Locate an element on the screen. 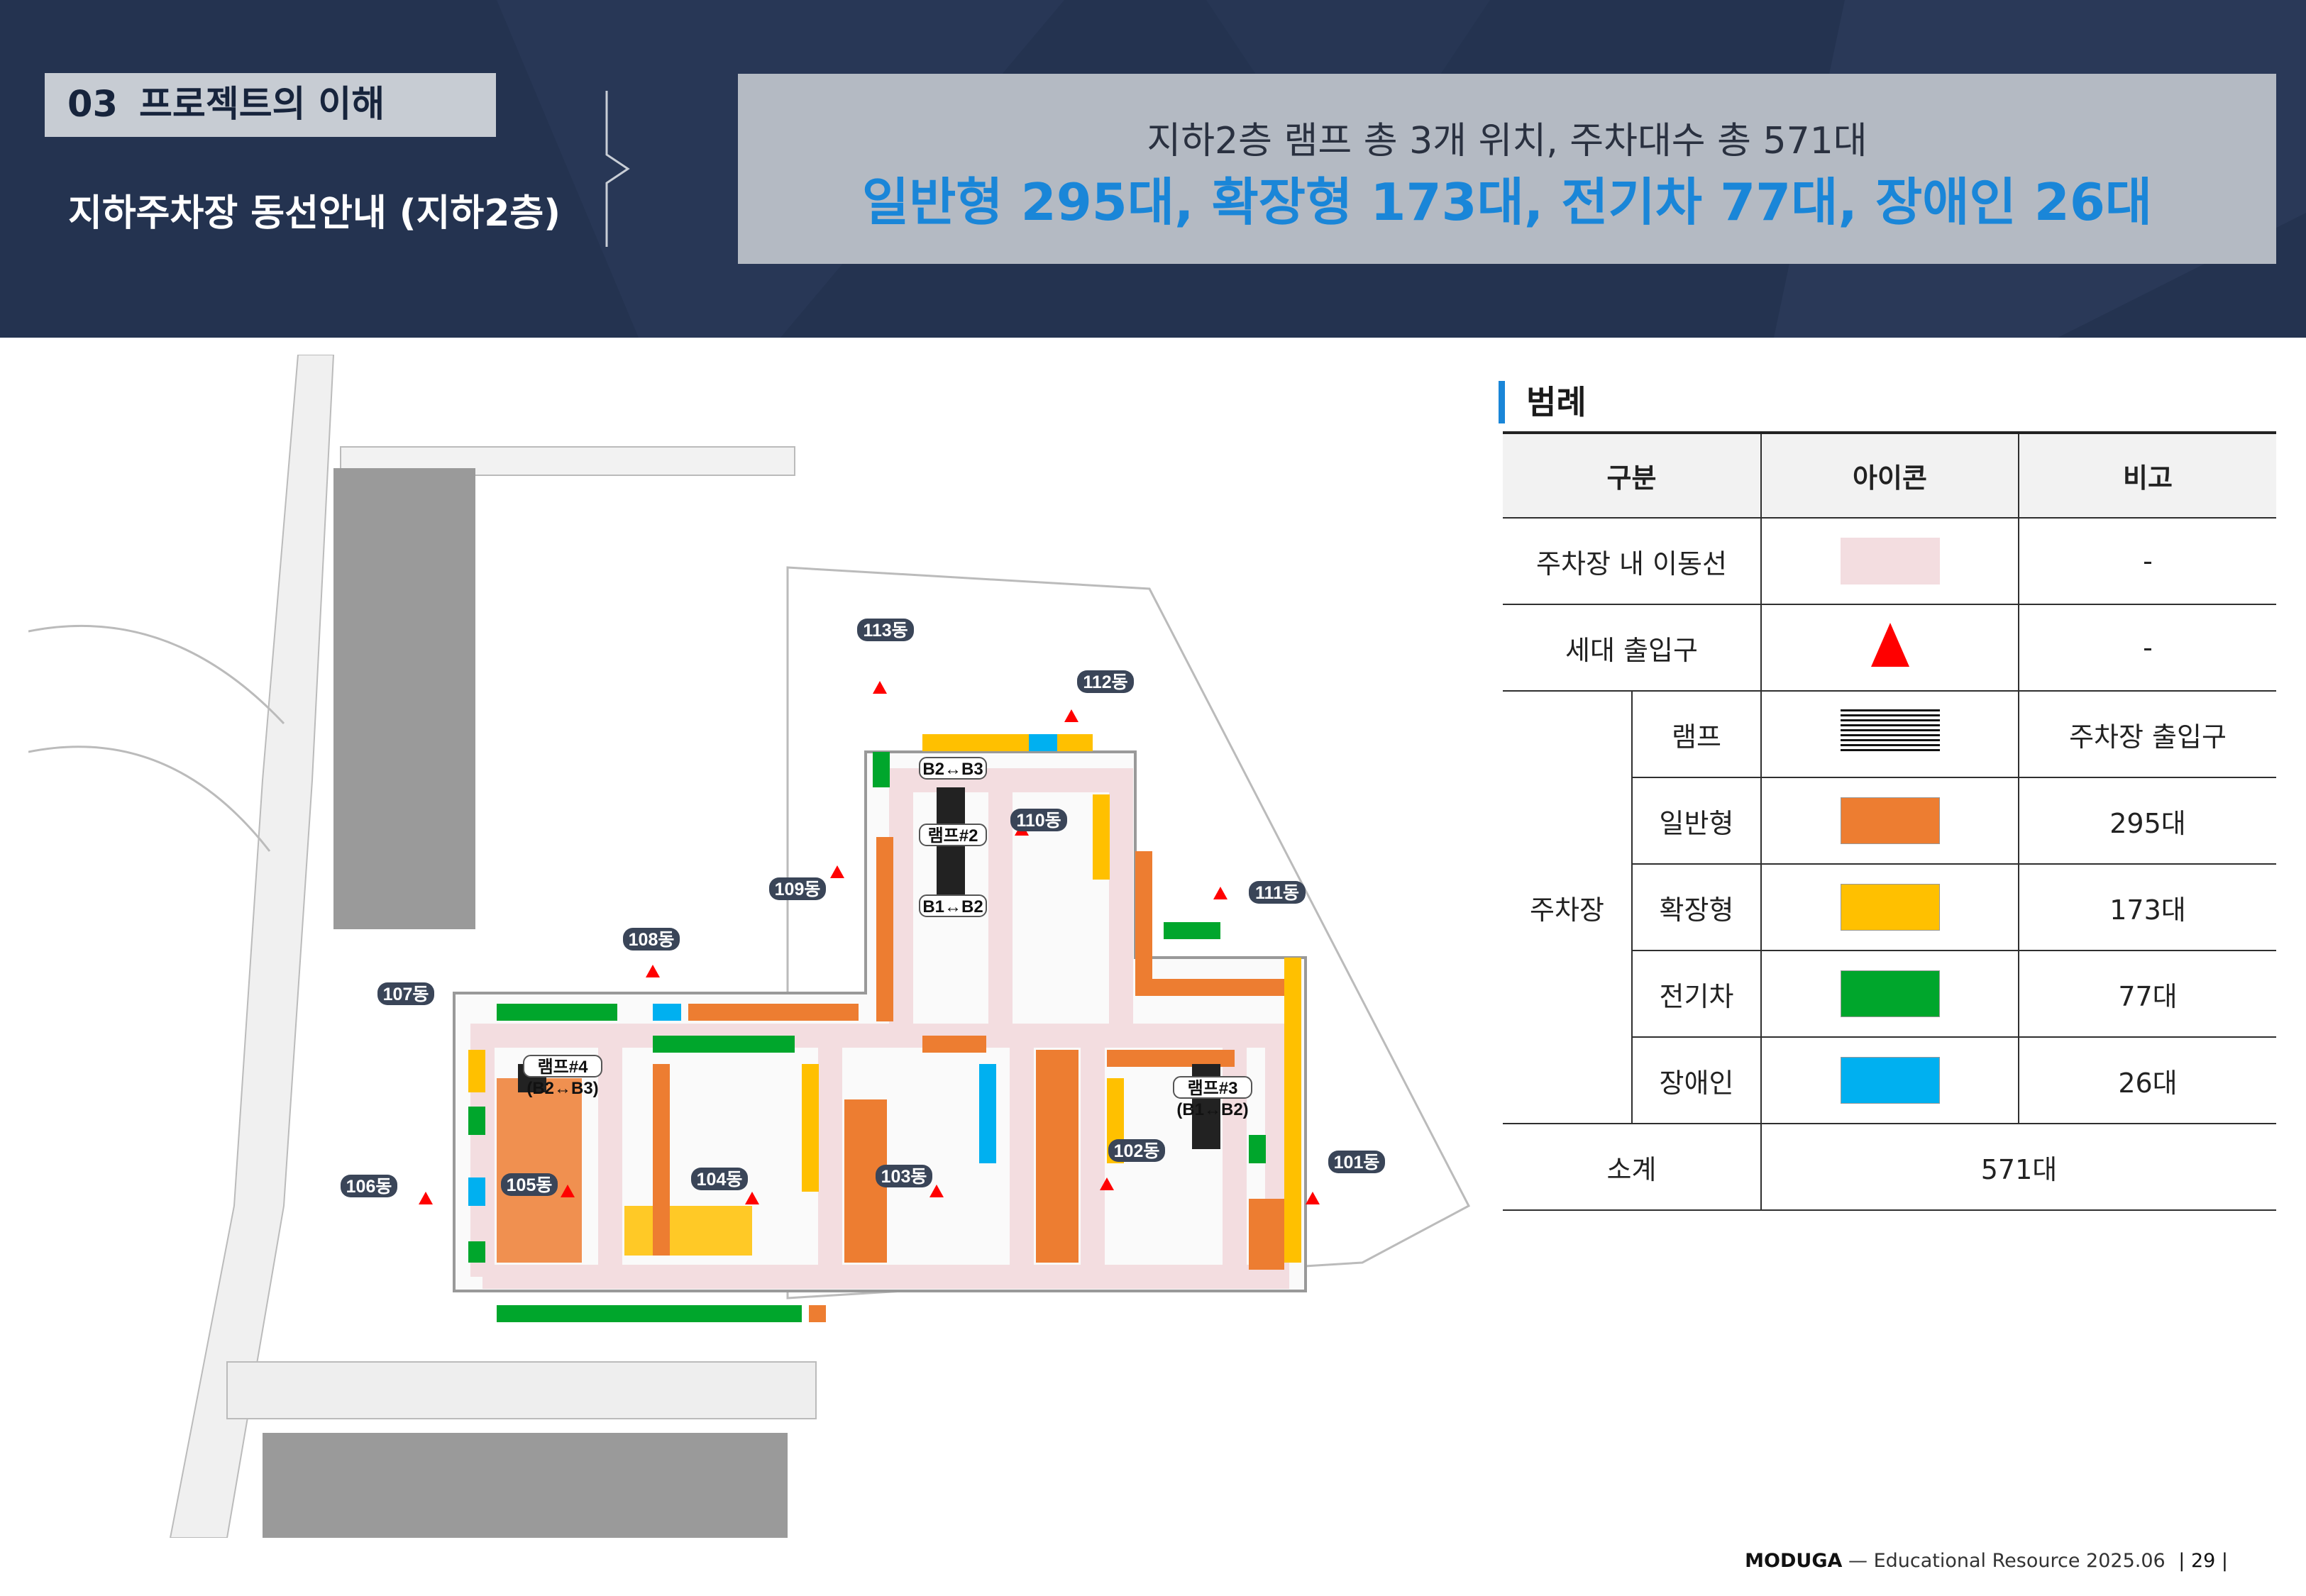 The width and height of the screenshot is (2306, 1596). legend-entrance-note: - is located at coordinates (2147, 648).